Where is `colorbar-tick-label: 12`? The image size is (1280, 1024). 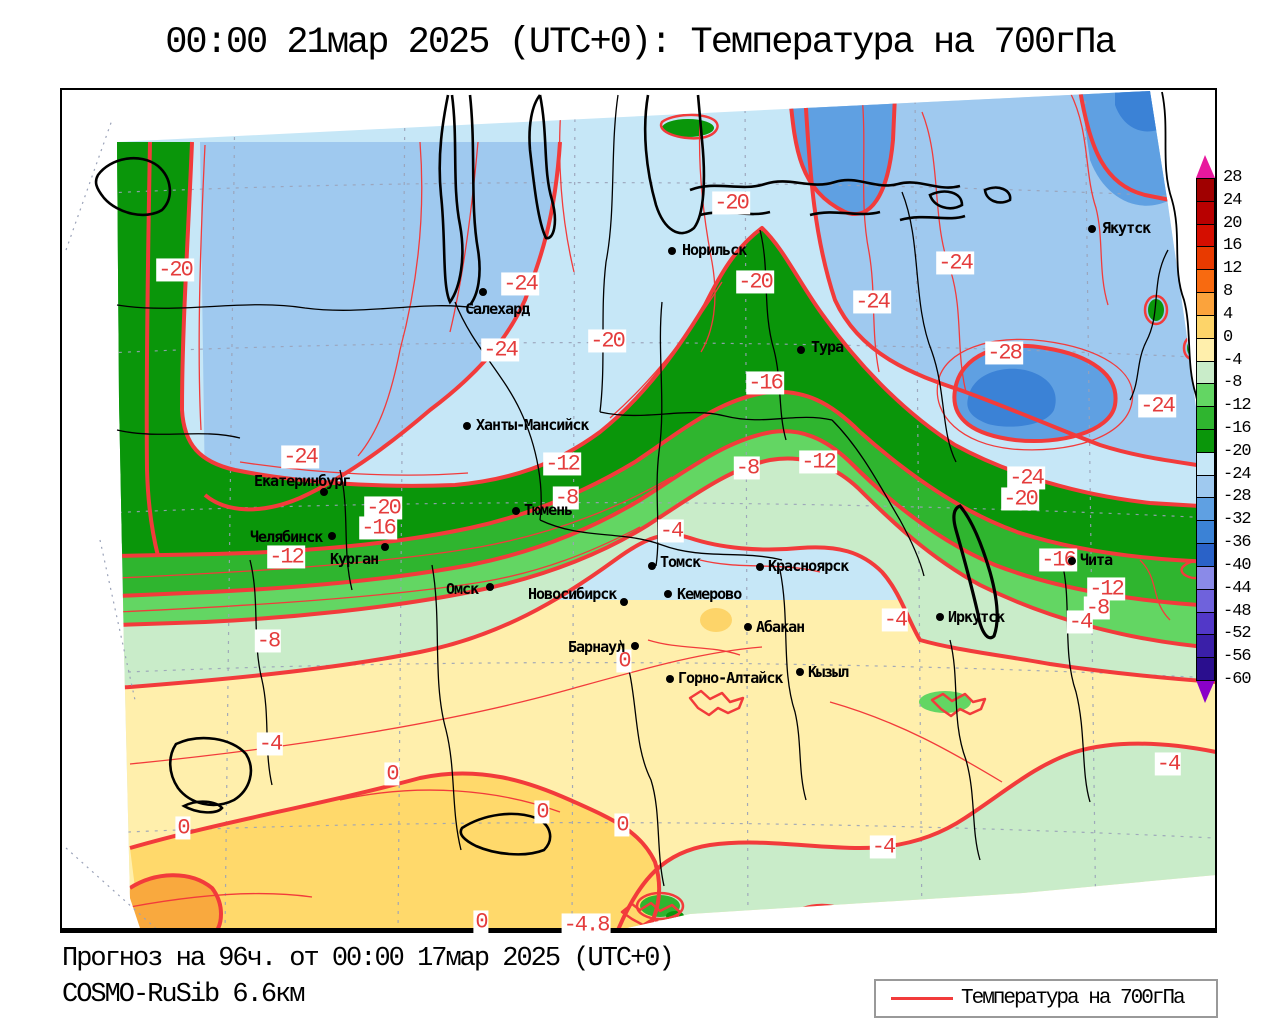
colorbar-tick-label: 12 is located at coordinates (1232, 269).